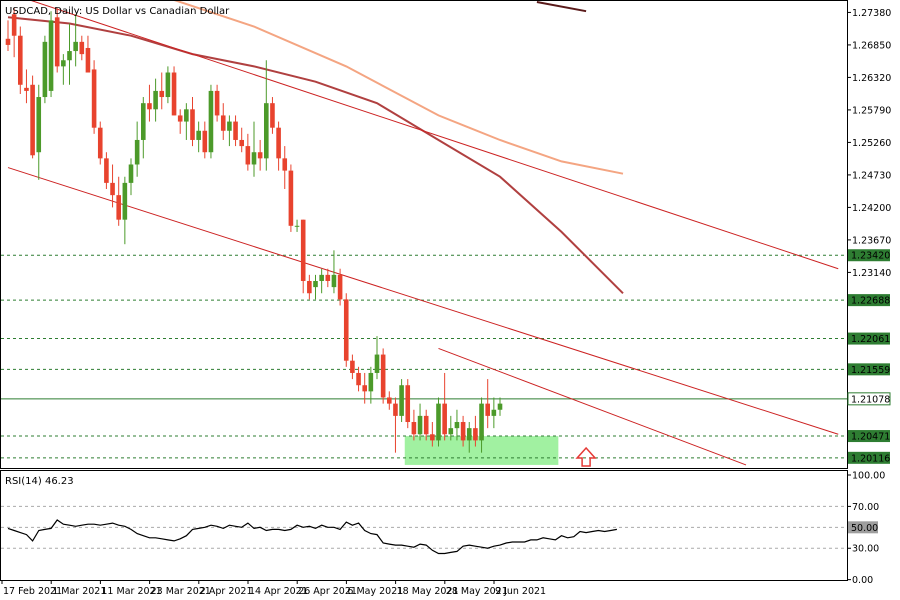 This screenshot has height=600, width=900. I want to click on price-tick-label-0: 1.27380, so click(871, 13).